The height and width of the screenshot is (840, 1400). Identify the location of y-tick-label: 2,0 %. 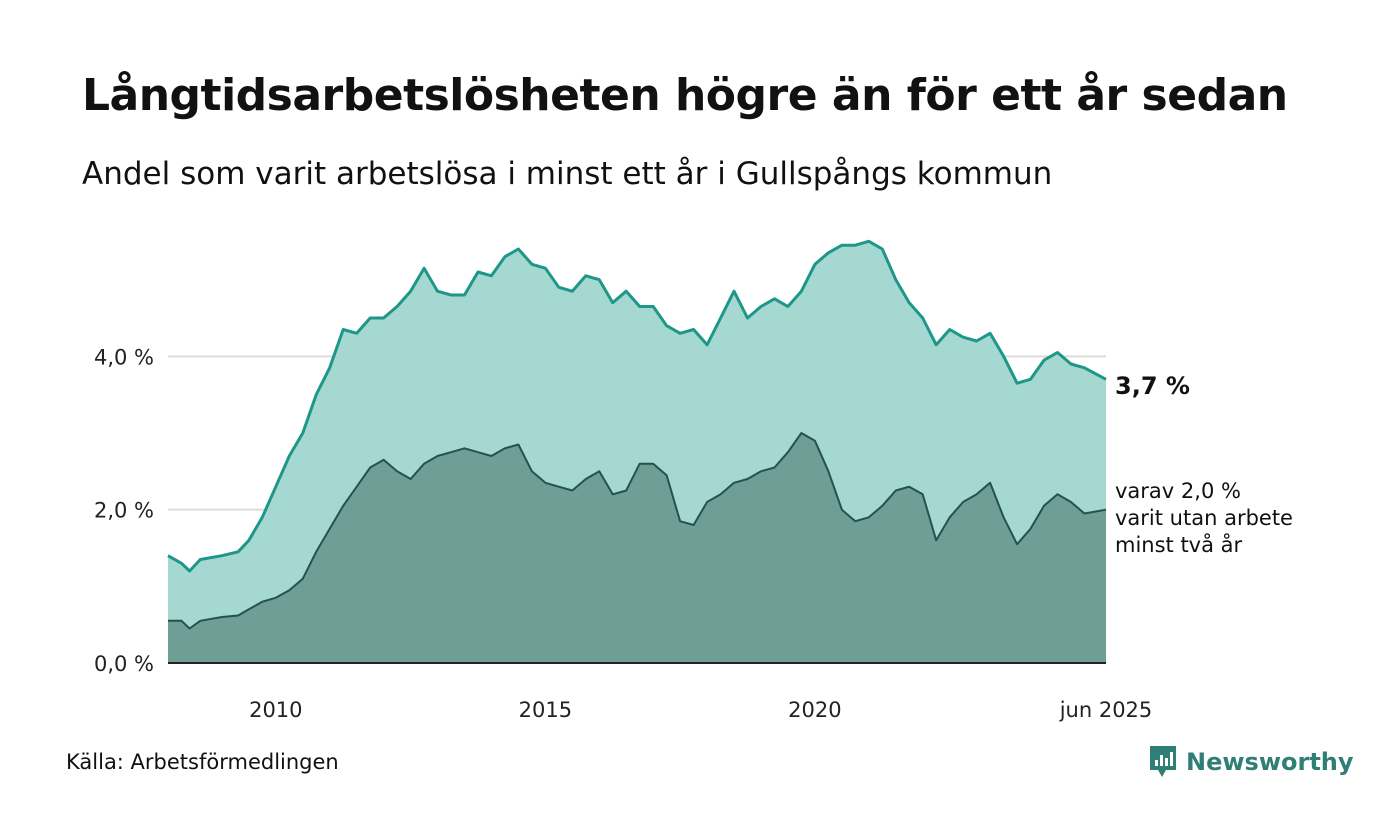
(124, 511).